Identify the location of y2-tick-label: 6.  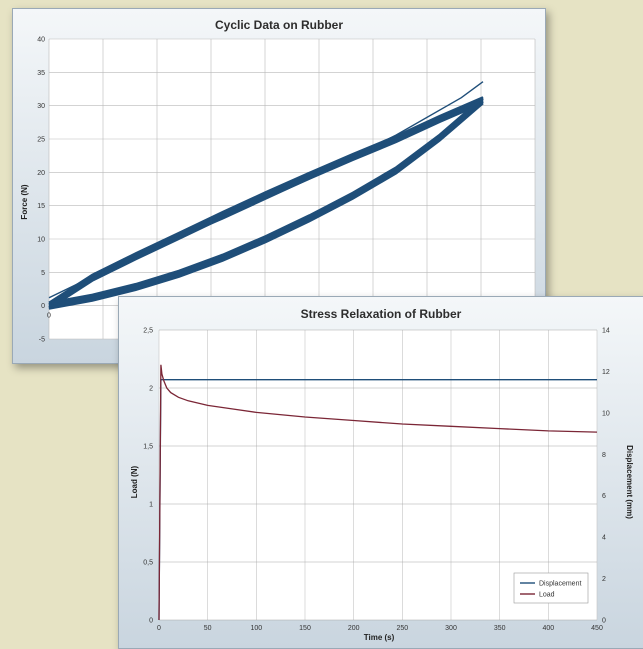
(604, 496).